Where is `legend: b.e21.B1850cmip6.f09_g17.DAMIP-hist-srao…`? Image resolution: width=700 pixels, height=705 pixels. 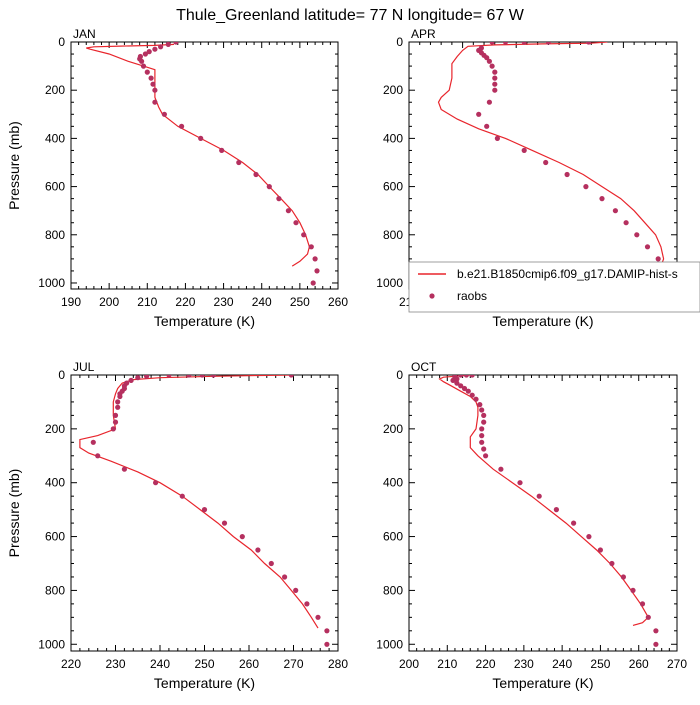
legend: b.e21.B1850cmip6.f09_g17.DAMIP-hist-srao… is located at coordinates (554, 287).